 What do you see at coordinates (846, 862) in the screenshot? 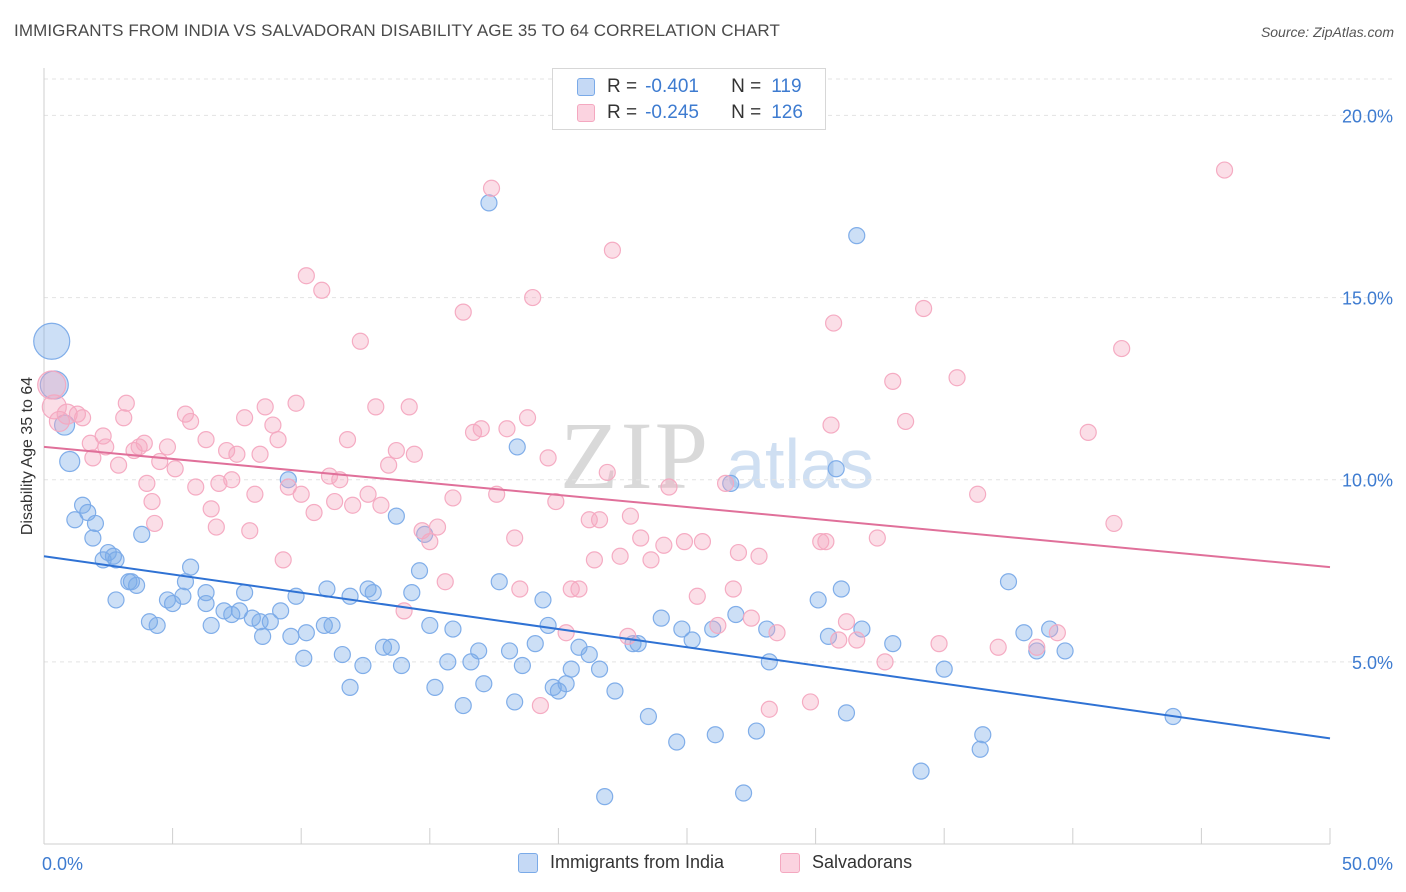
I see `bottom-legend-salvadorans: Salvadorans` at bounding box center [846, 862].